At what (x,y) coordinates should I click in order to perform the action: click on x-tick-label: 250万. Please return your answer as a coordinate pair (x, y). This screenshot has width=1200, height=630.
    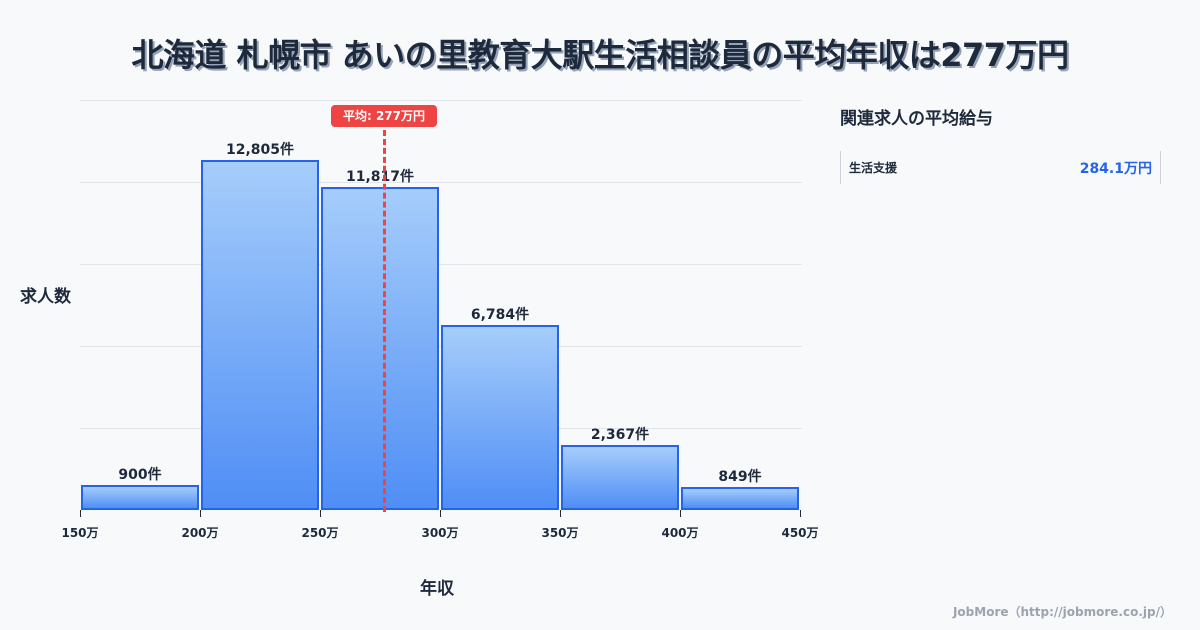
    Looking at the image, I should click on (320, 533).